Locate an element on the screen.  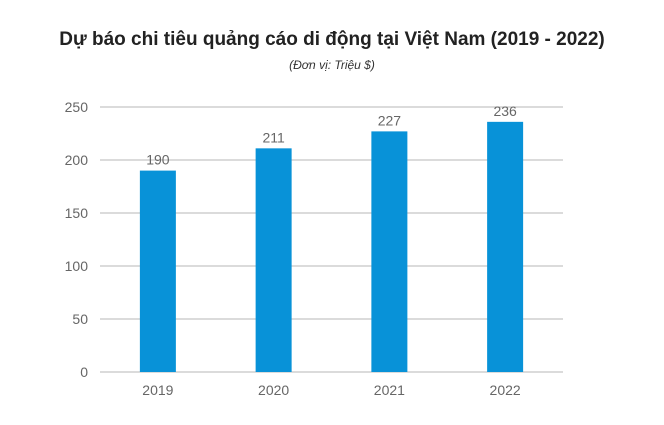
x-tick-label: 2020 is located at coordinates (273, 390).